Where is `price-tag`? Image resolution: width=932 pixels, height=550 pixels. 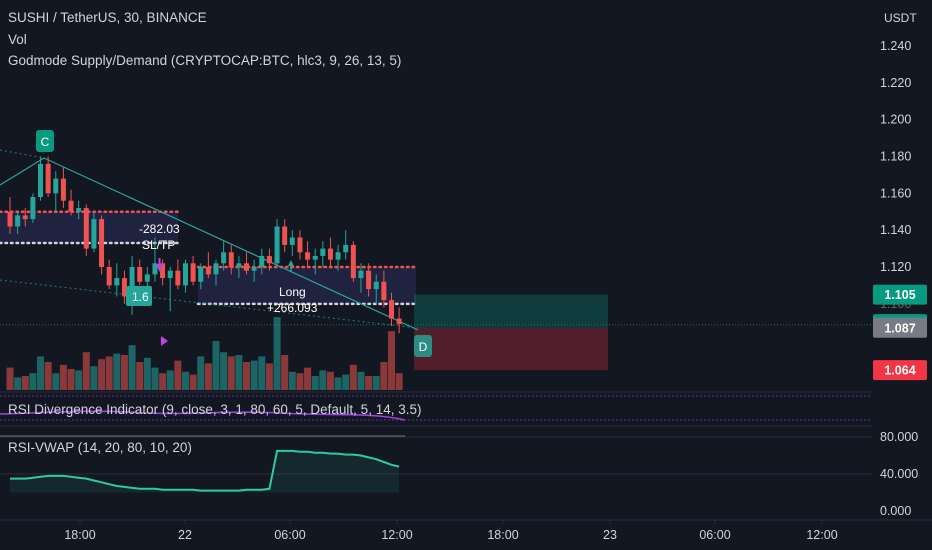 price-tag is located at coordinates (900, 327).